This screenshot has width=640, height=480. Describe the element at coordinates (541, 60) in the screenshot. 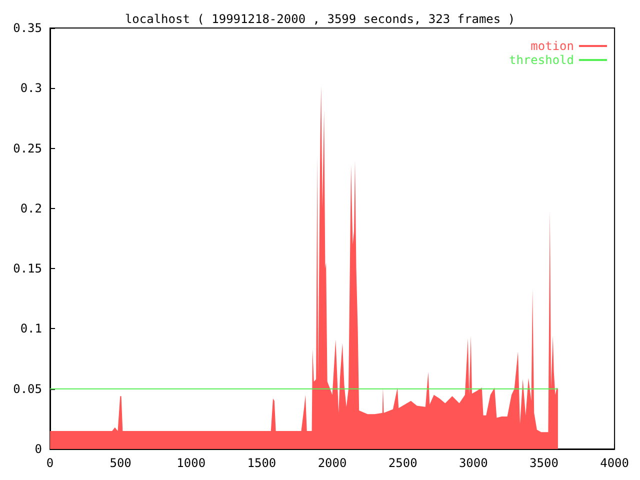

I see `legend-label: threshold` at that location.